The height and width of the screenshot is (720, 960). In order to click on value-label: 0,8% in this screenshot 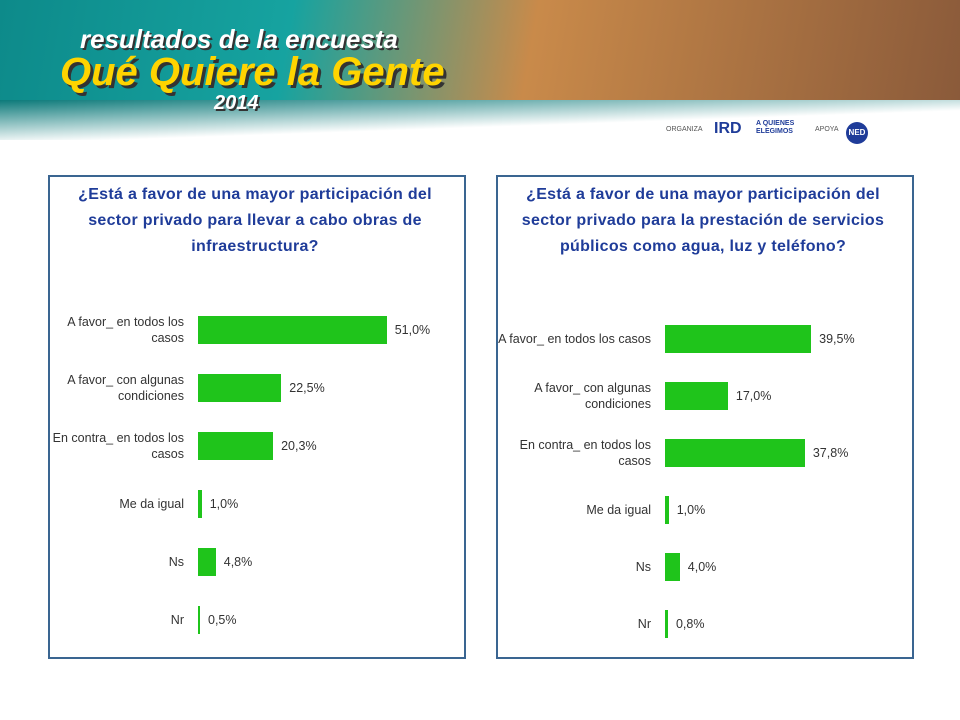, I will do `click(690, 624)`.